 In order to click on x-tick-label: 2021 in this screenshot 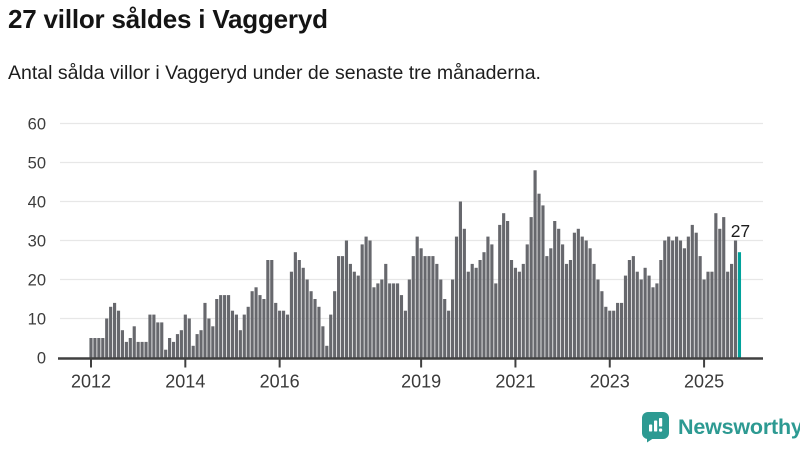, I will do `click(515, 382)`.